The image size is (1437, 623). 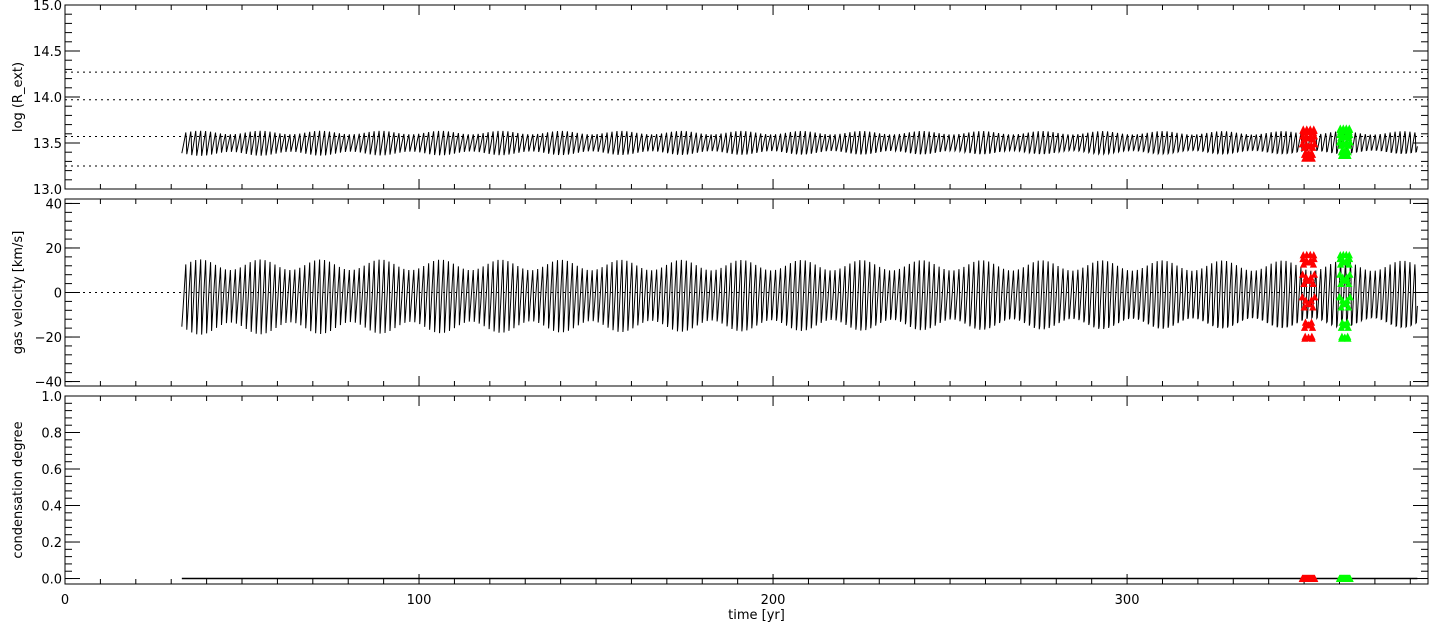 I want to click on y-tick-label: 13.5, so click(x=47, y=144).